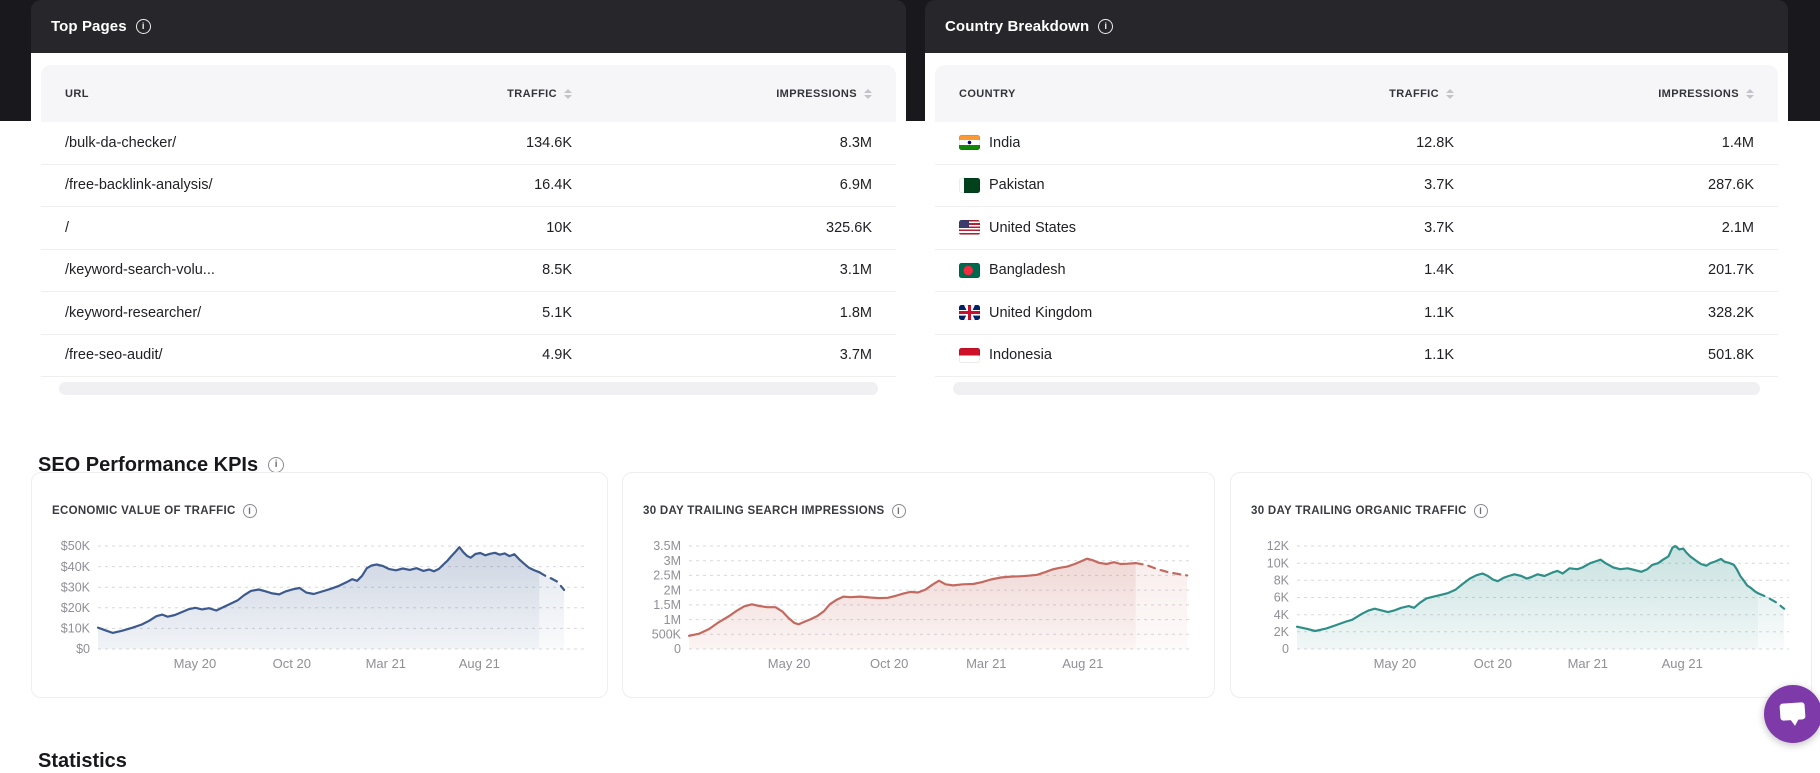 Image resolution: width=1820 pixels, height=773 pixels. What do you see at coordinates (233, 94) in the screenshot?
I see `column-header-url: URL` at bounding box center [233, 94].